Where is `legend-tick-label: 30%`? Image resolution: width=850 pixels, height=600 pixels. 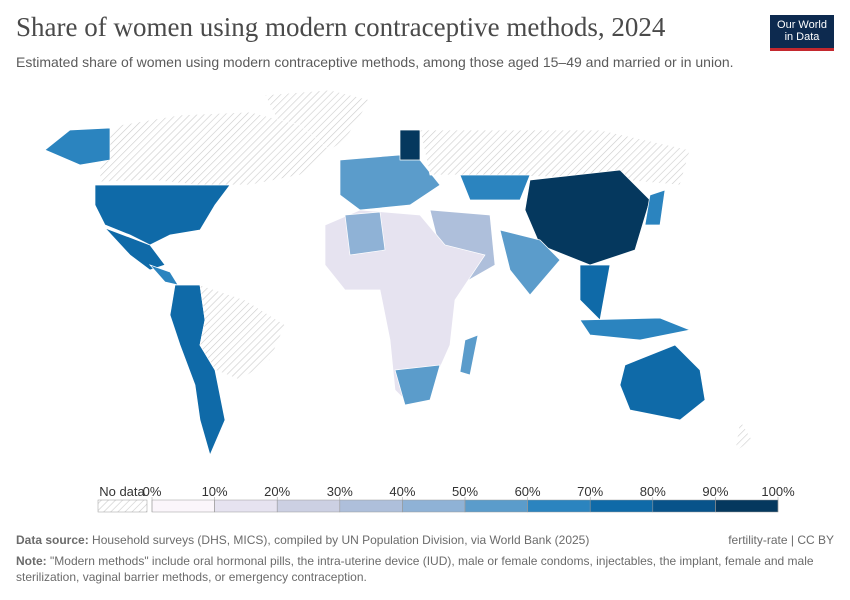 legend-tick-label: 30% is located at coordinates (340, 491).